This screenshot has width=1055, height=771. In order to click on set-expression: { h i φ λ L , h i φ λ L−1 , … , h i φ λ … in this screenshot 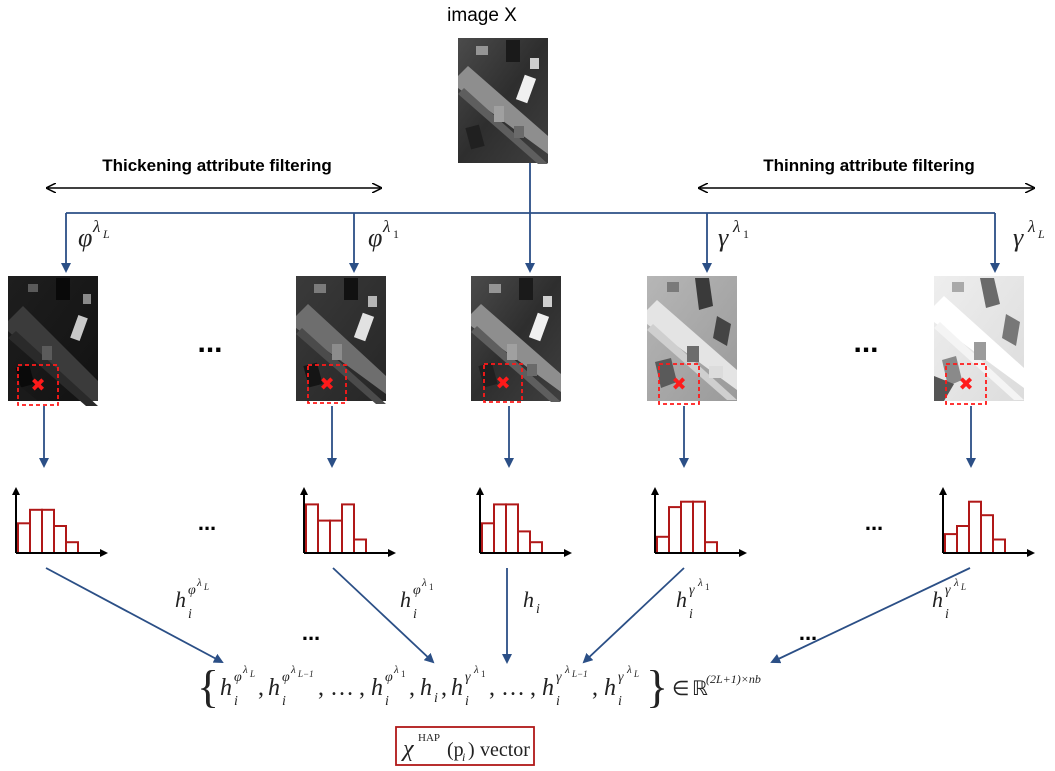, I will do `click(479, 686)`.